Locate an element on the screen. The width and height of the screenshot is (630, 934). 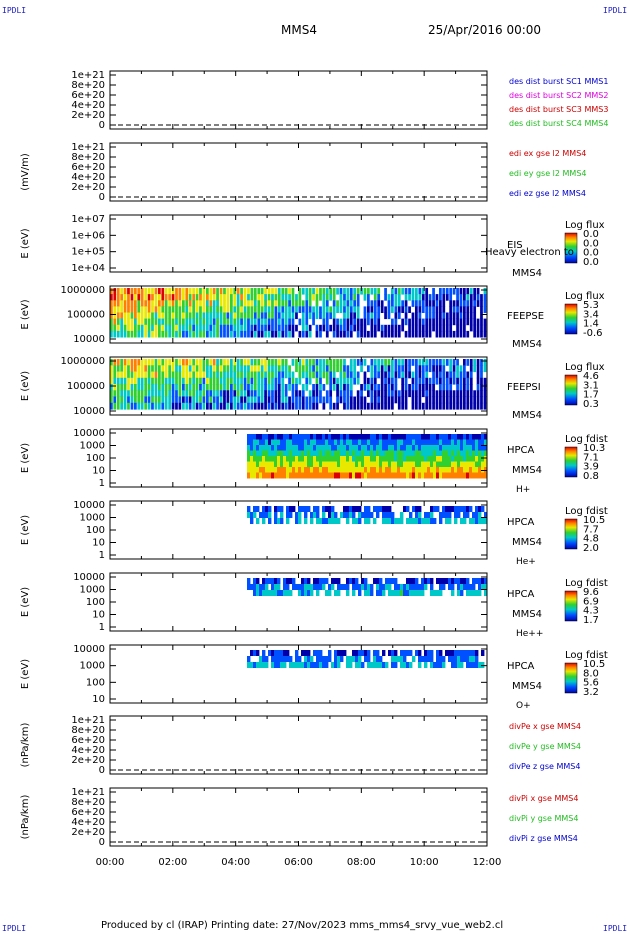
colorbar-label: 3.9 is located at coordinates (591, 467).